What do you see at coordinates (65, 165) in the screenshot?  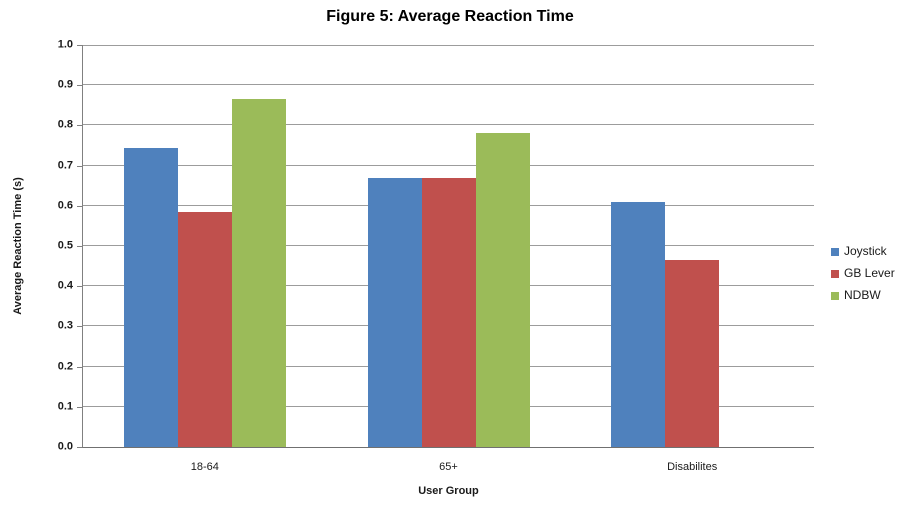 I see `y-tick-label: 0.7` at bounding box center [65, 165].